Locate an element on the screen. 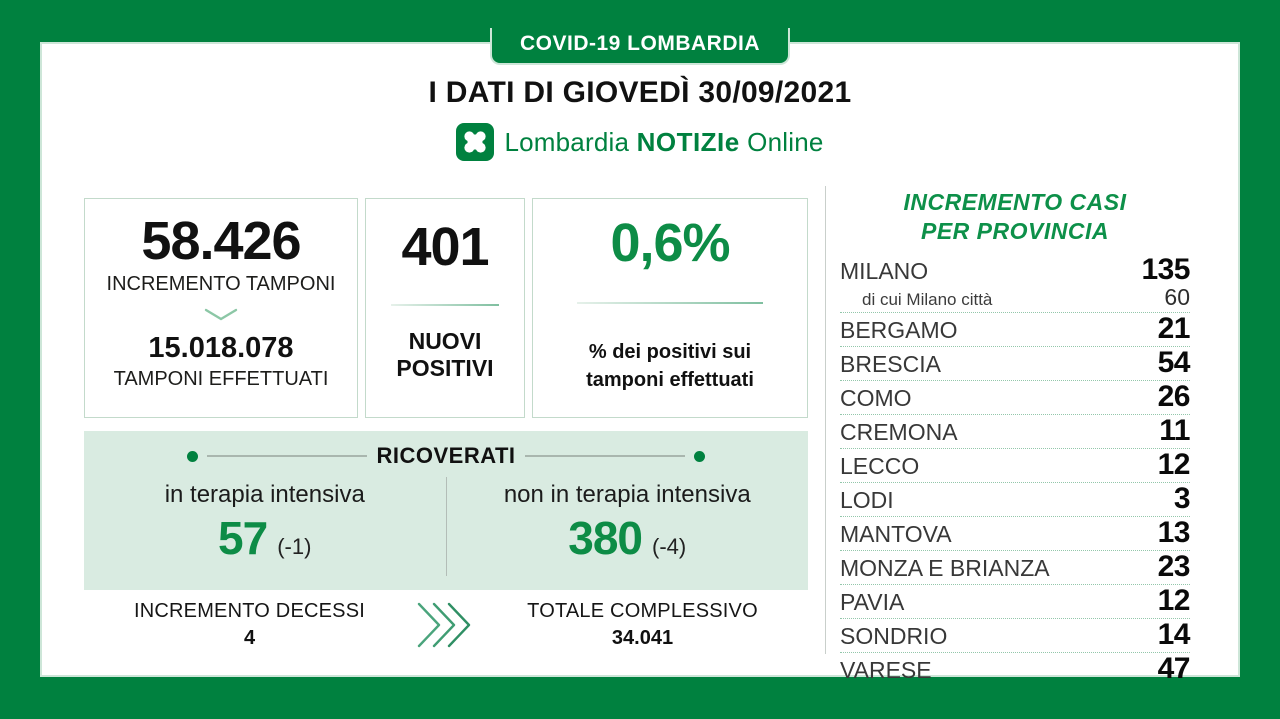  province-row: CREMONA 11 is located at coordinates (1015, 430).